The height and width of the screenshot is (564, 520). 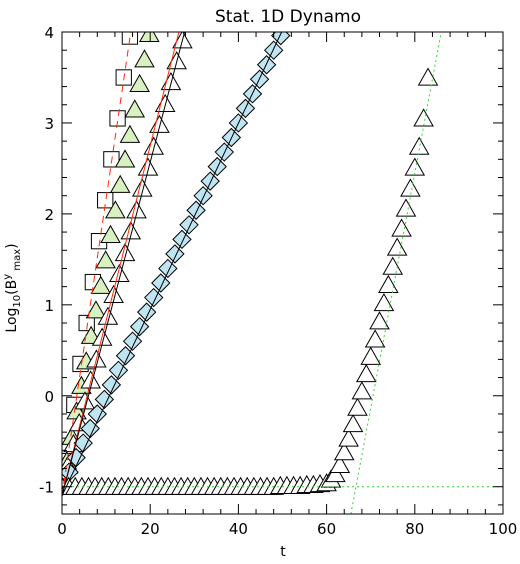 I want to click on x-tick-label: 20, so click(x=150, y=529).